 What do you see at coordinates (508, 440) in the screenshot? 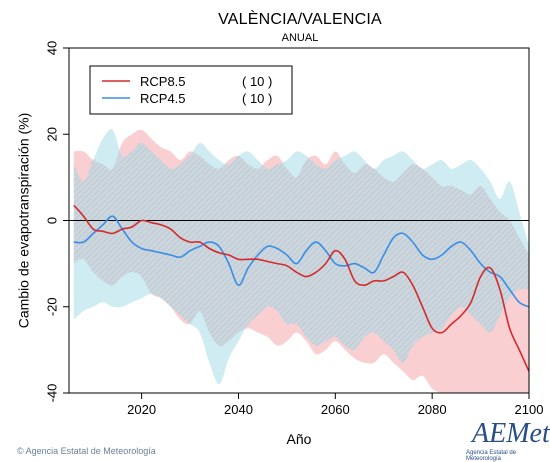
I see `aemet-logo: AEMet Agencia Estatal de Meteorología` at bounding box center [508, 440].